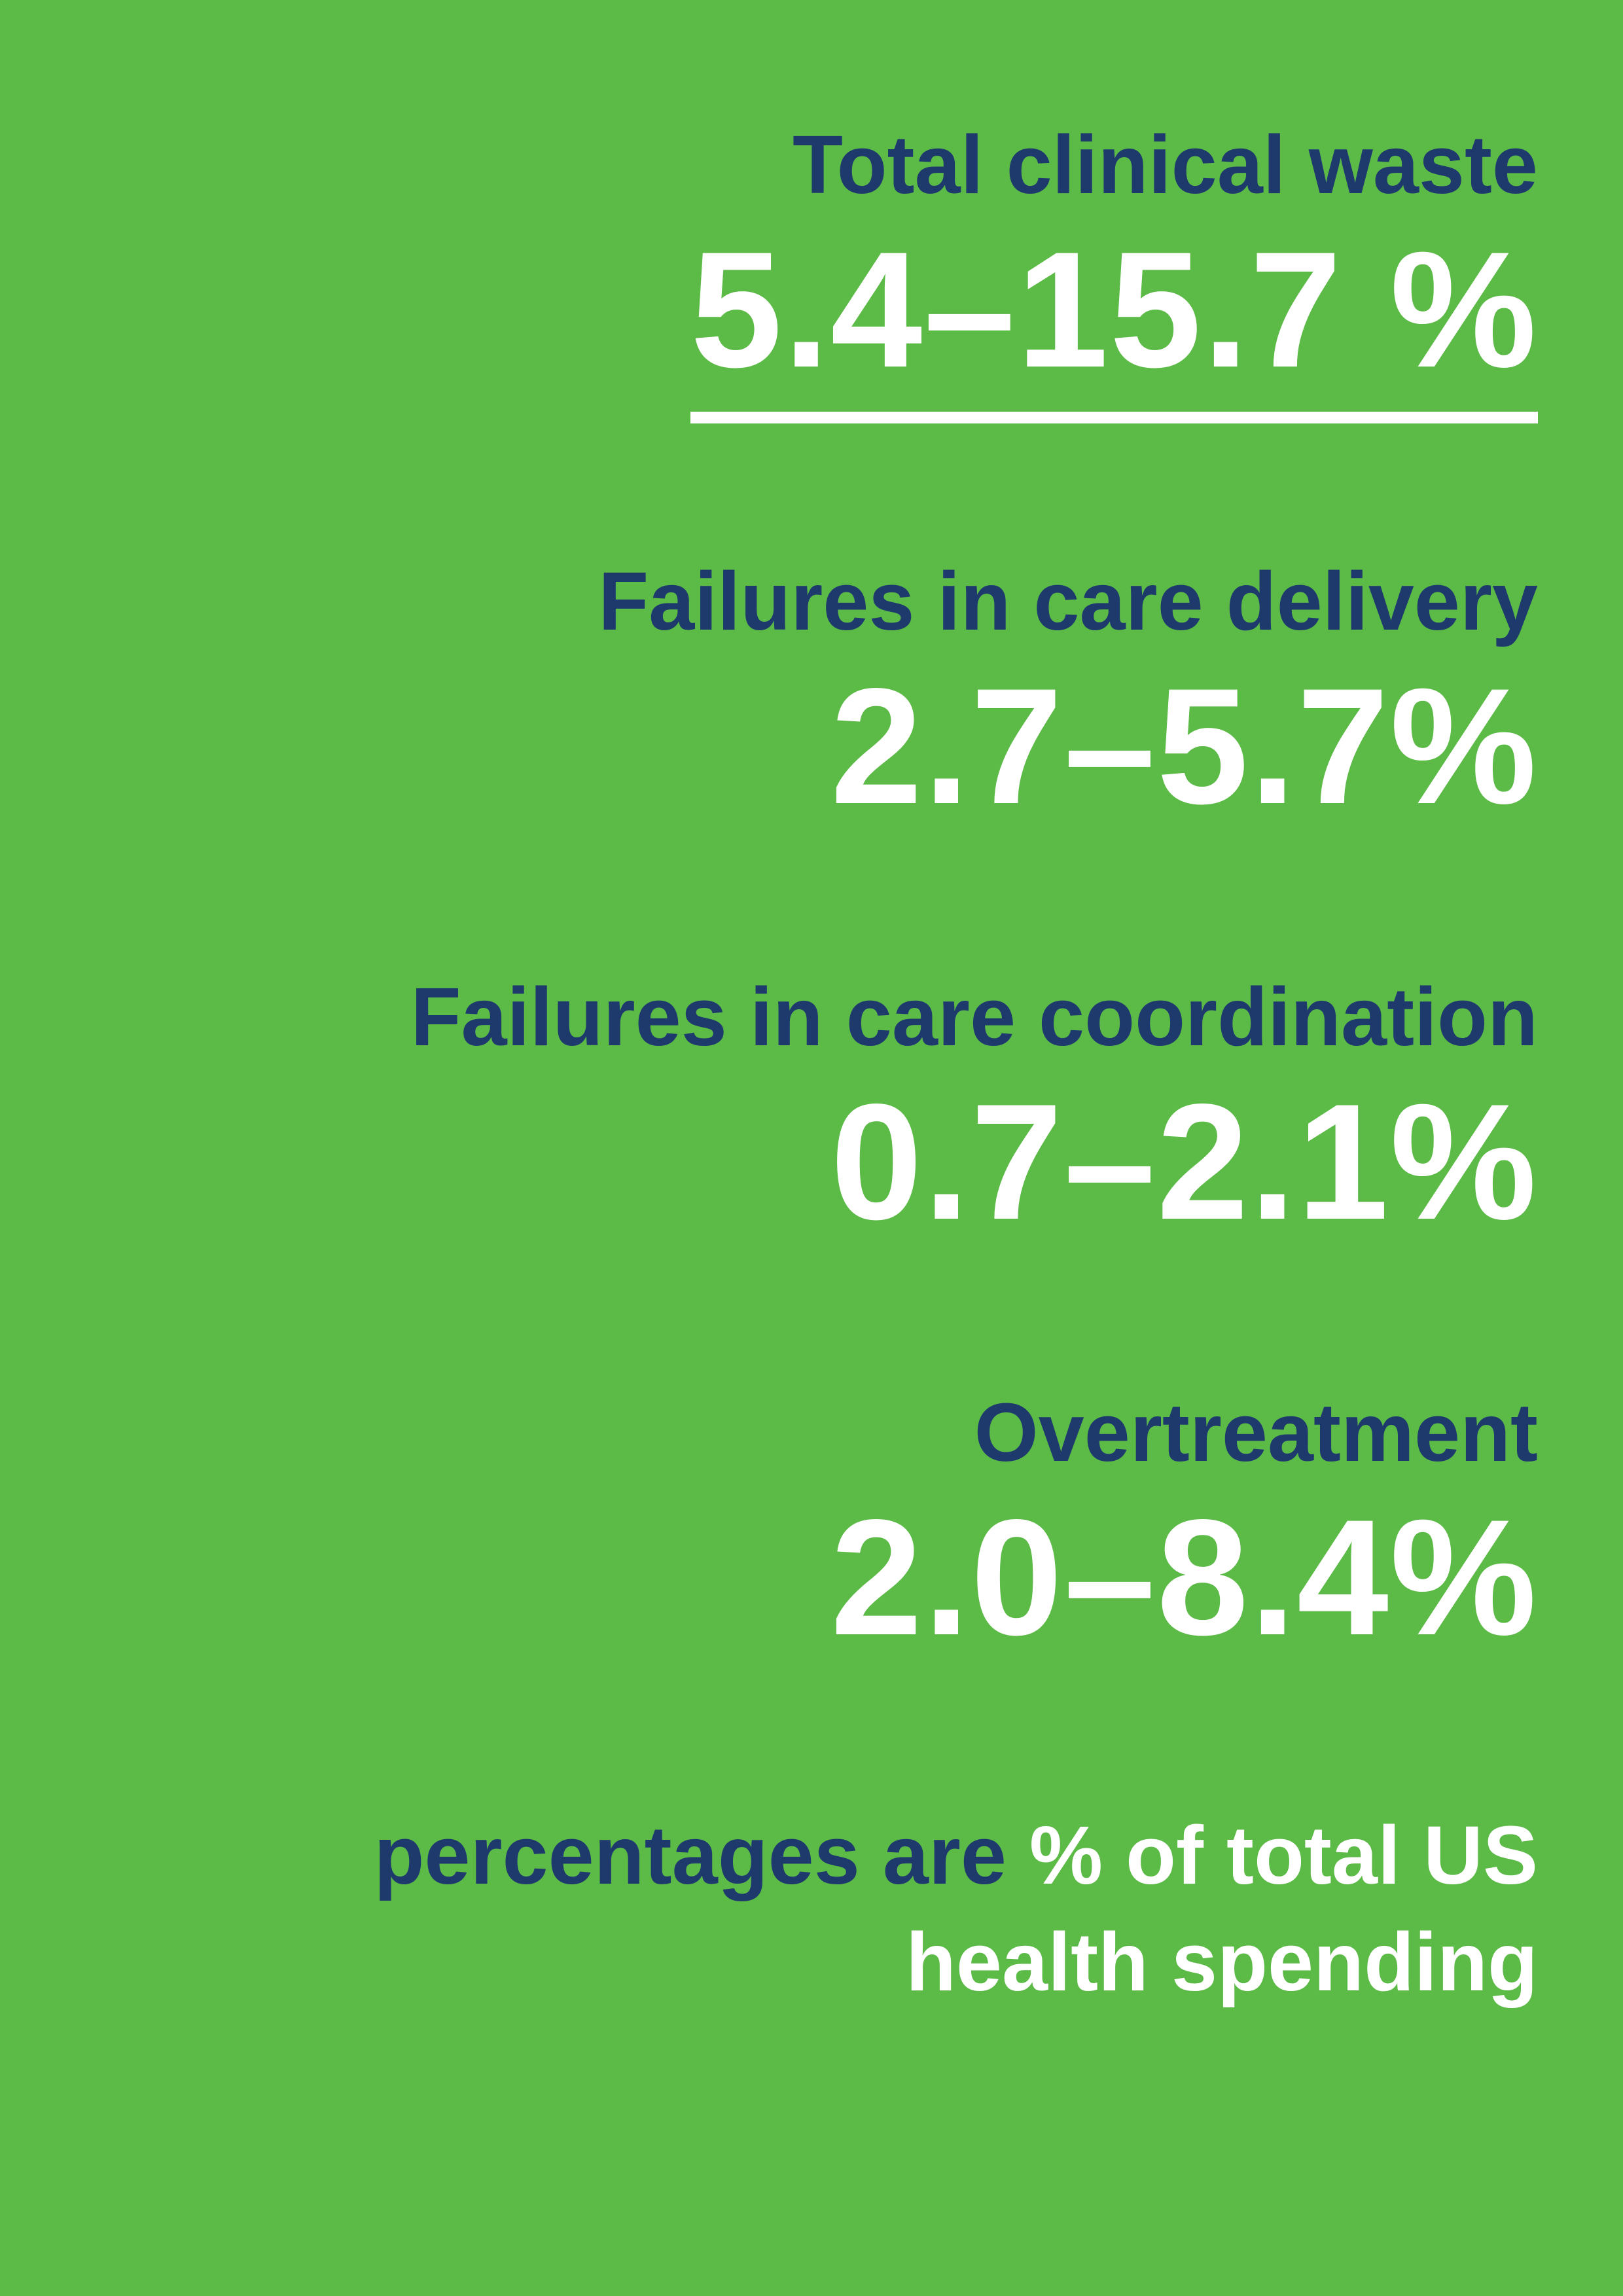 The image size is (1623, 2296). I want to click on stat-label-total-clinical-waste: Total clinical waste, so click(1165, 164).